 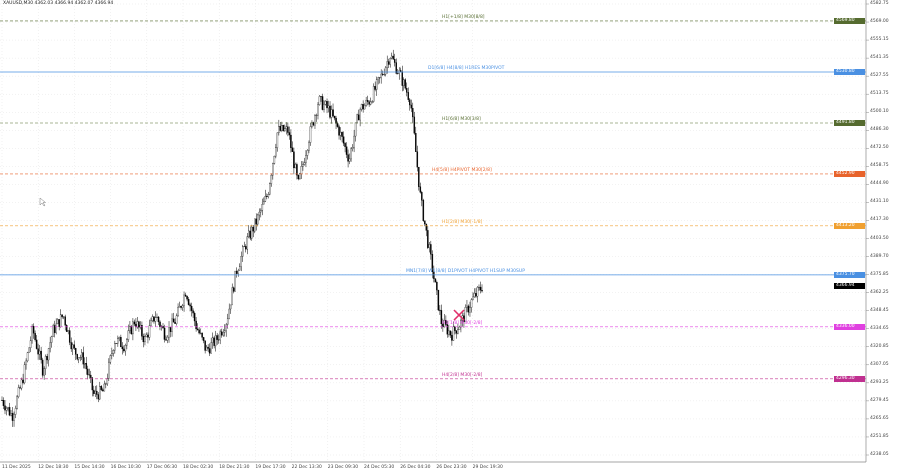 I want to click on price-axis-label: 4486.30, so click(x=879, y=130).